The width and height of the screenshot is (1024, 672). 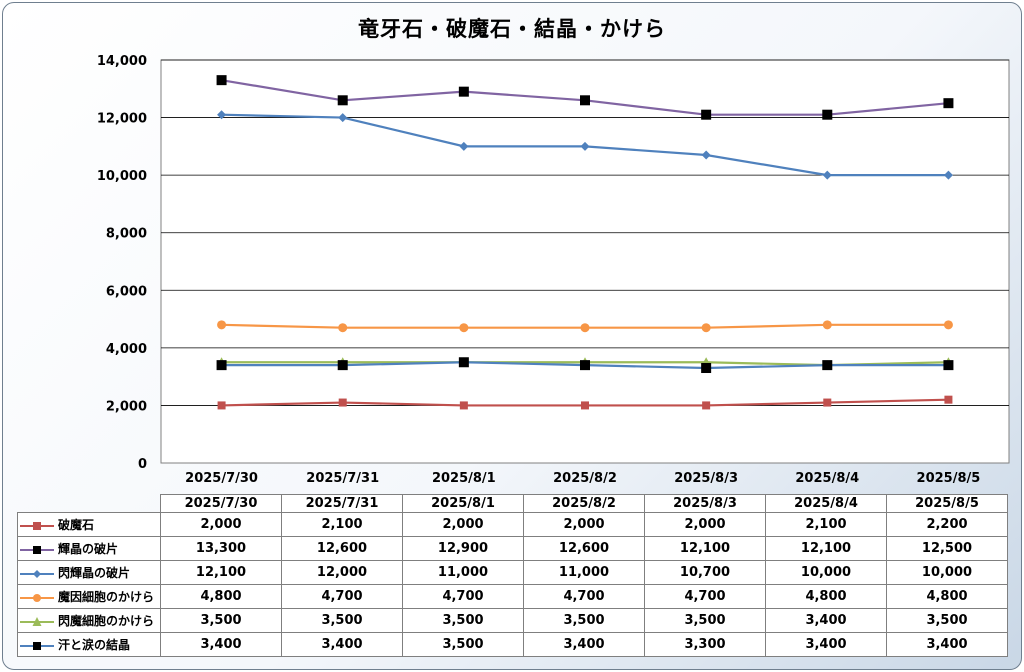 I want to click on x-tick-label: 2025/8/2, so click(x=585, y=478).